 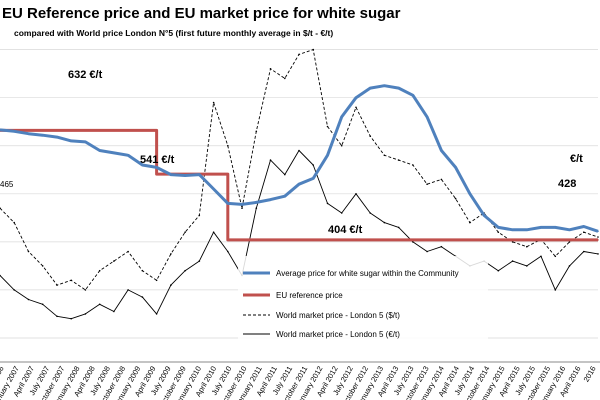 I want to click on annotation-404: 404 €/t, so click(x=345, y=230).